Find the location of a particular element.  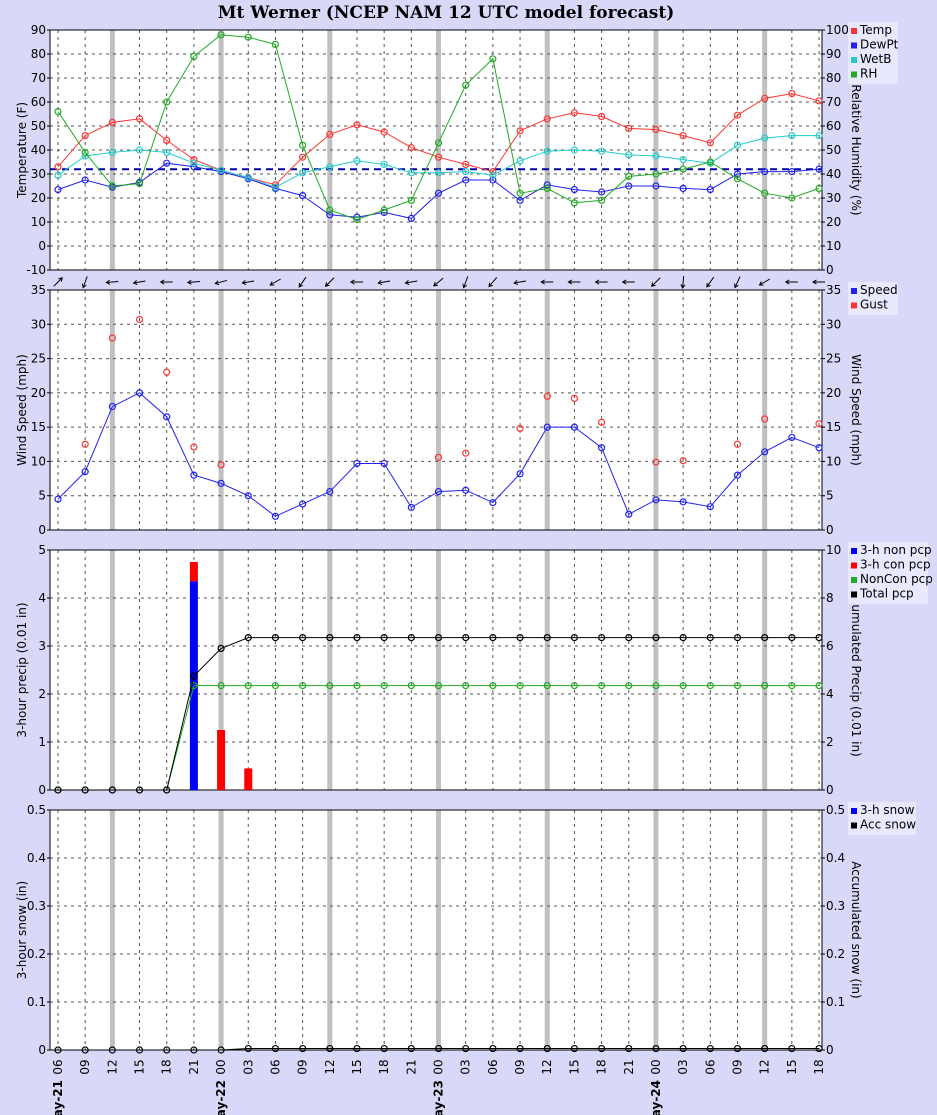

legend-entry: Acc snow is located at coordinates (888, 825).